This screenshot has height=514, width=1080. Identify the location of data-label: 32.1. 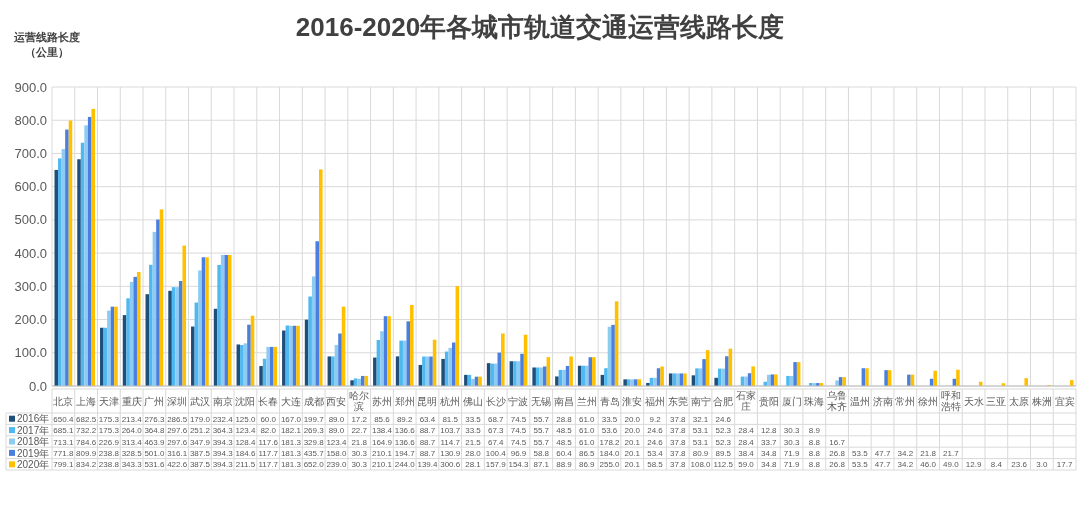
(700, 419).